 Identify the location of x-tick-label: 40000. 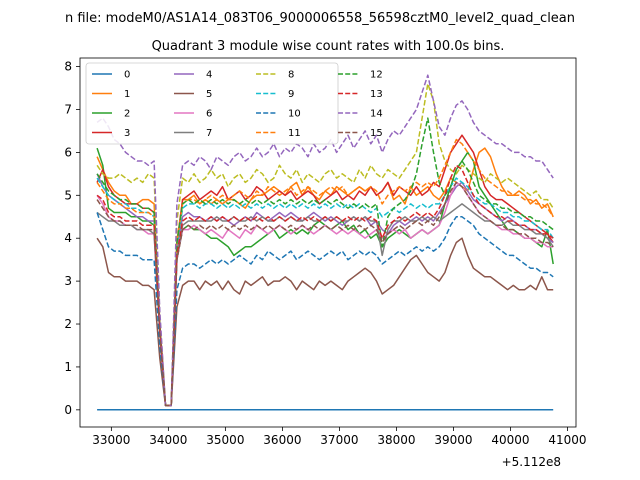
(510, 440).